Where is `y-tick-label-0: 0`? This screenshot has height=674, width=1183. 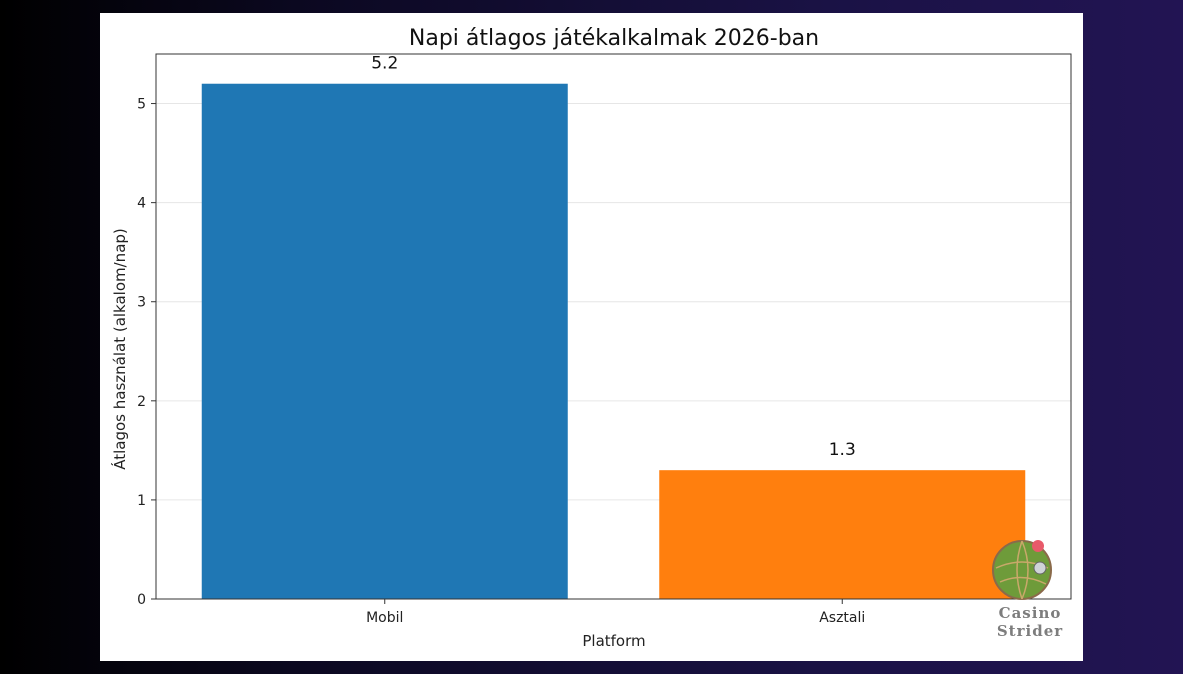
y-tick-label-0: 0 is located at coordinates (141, 600).